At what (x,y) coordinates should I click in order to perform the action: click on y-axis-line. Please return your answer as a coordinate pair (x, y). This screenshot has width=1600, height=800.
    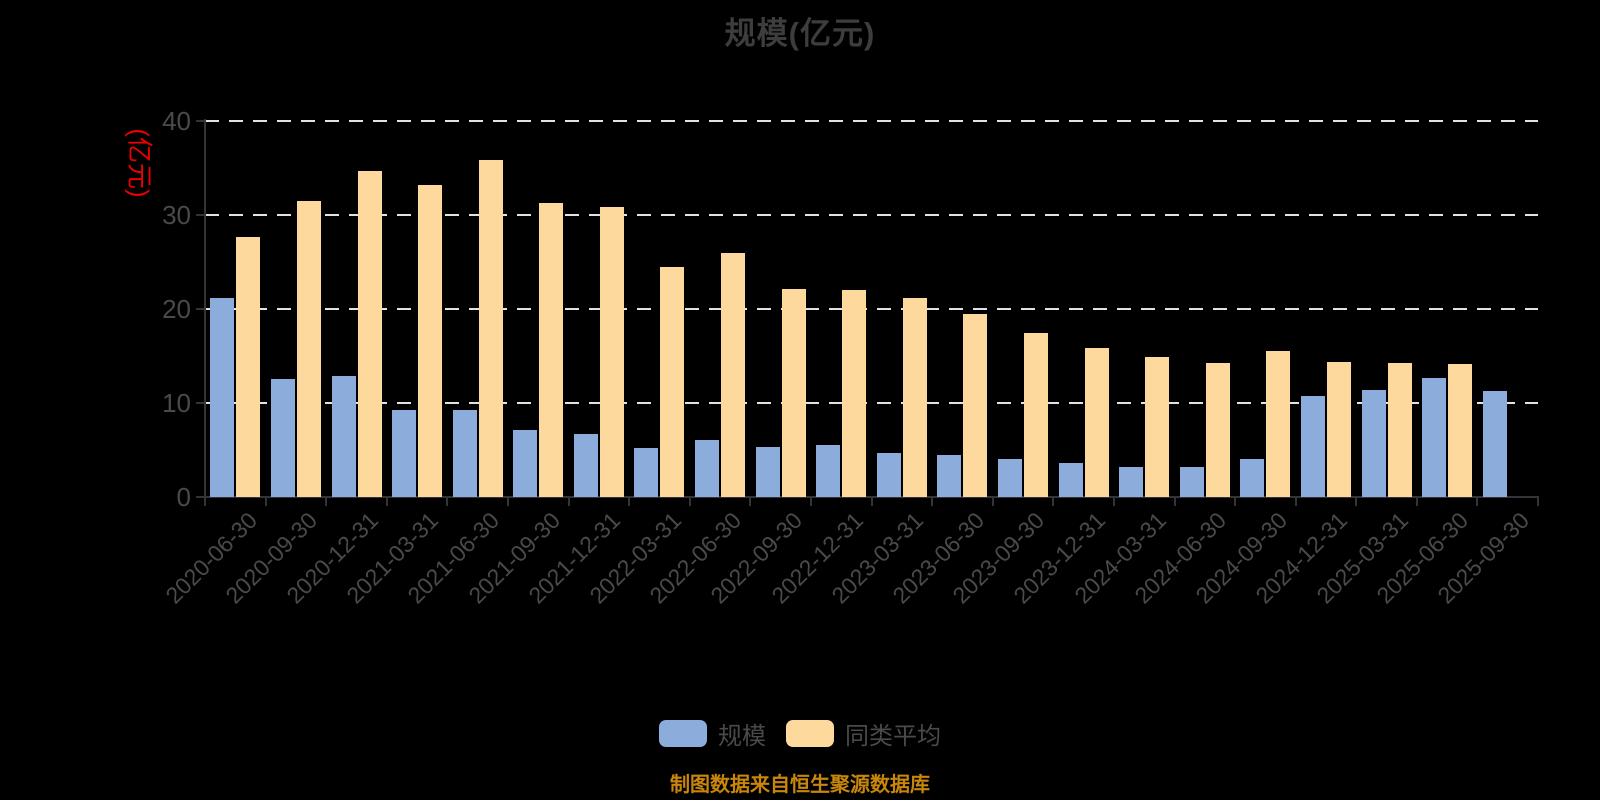
    Looking at the image, I should click on (205, 308).